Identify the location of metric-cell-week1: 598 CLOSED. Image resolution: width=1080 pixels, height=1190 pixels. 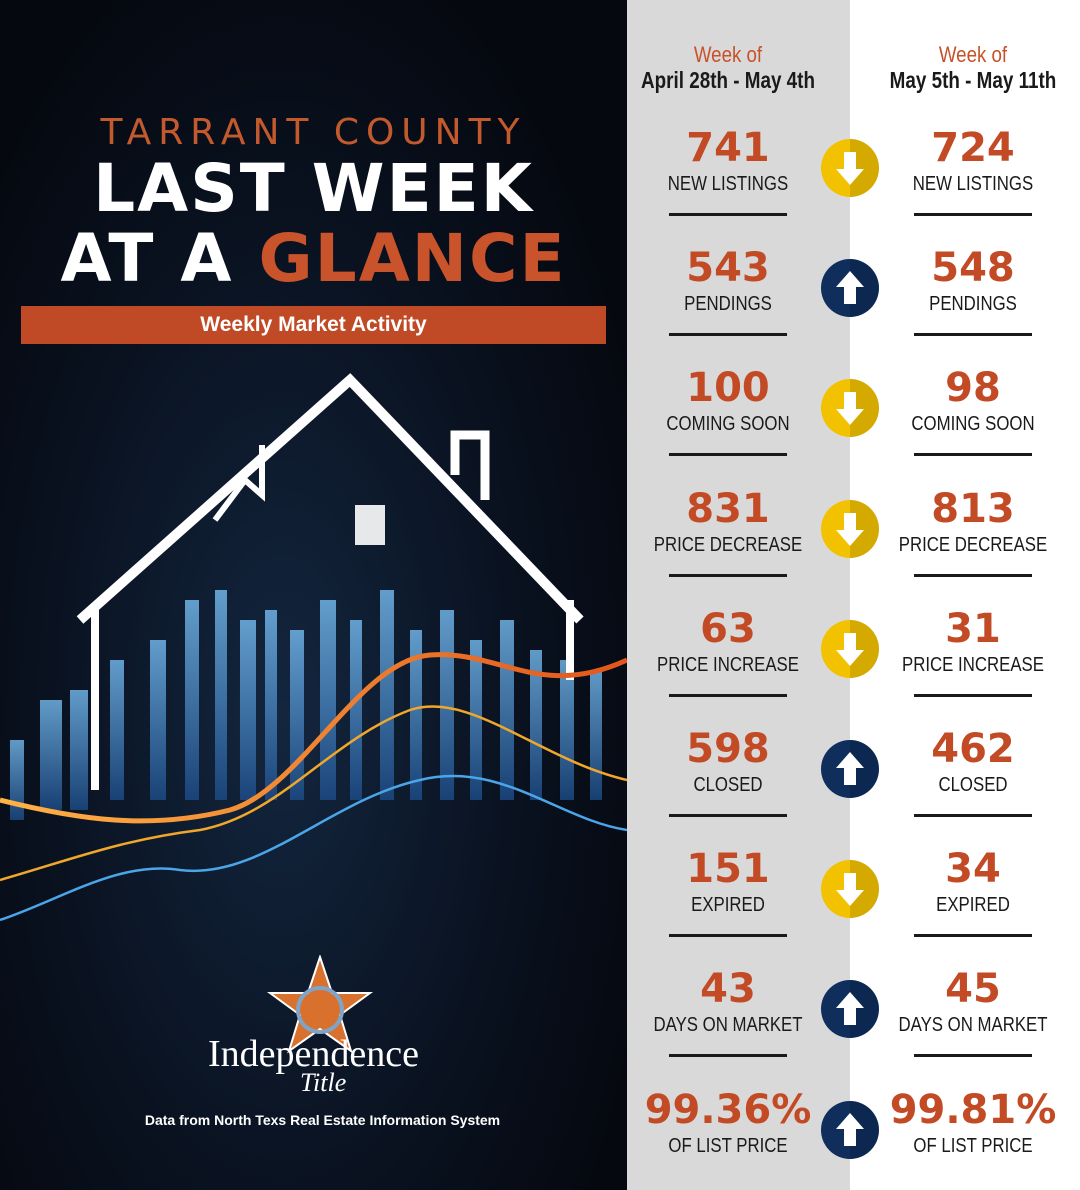
(728, 762).